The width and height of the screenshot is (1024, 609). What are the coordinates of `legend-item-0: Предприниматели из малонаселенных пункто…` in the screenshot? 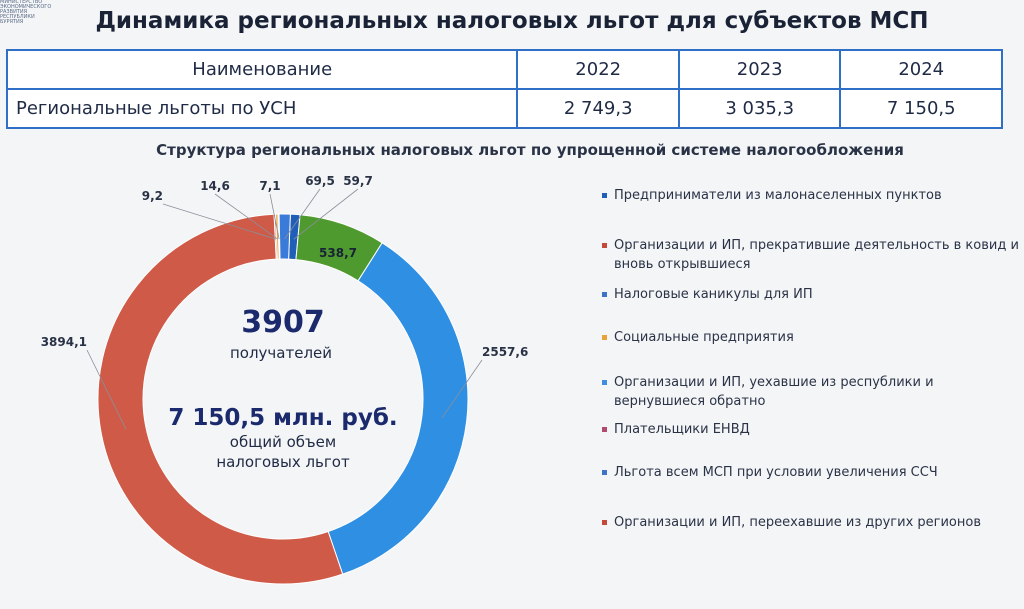 It's located at (812, 195).